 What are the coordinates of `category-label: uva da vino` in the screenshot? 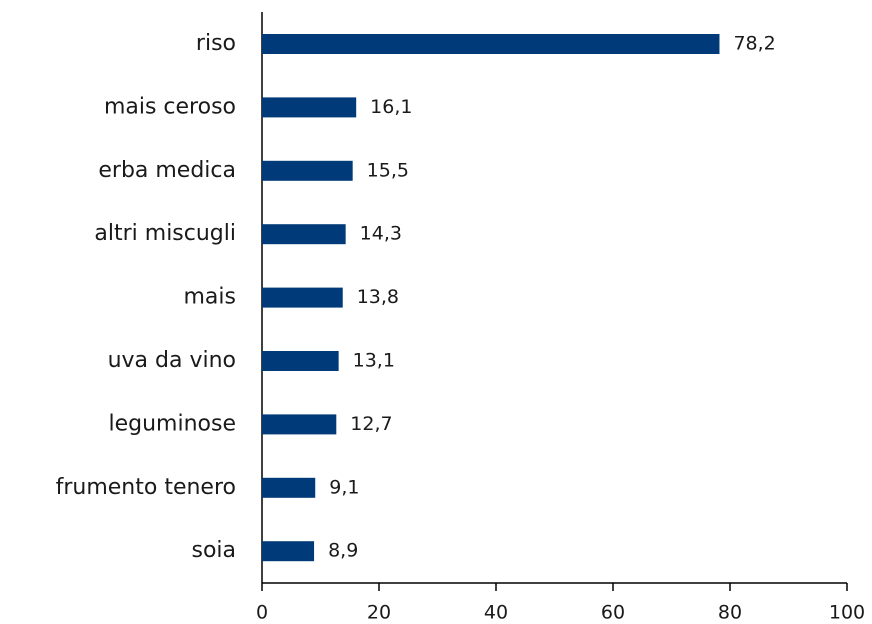 It's located at (172, 360).